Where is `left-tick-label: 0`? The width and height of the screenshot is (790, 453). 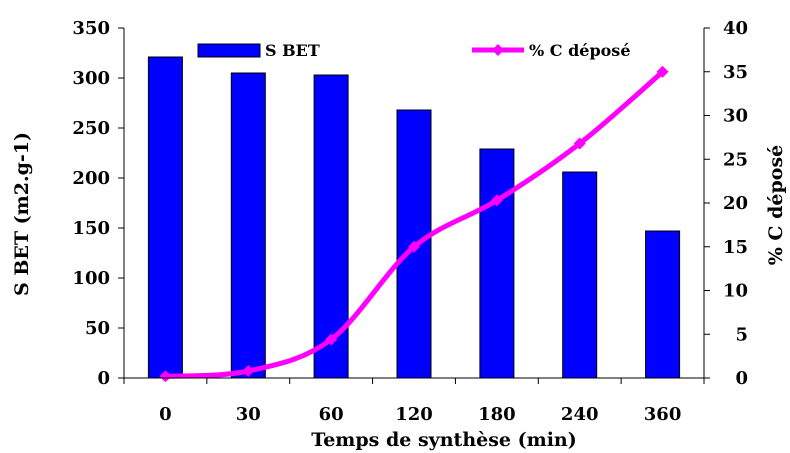 left-tick-label: 0 is located at coordinates (103, 378).